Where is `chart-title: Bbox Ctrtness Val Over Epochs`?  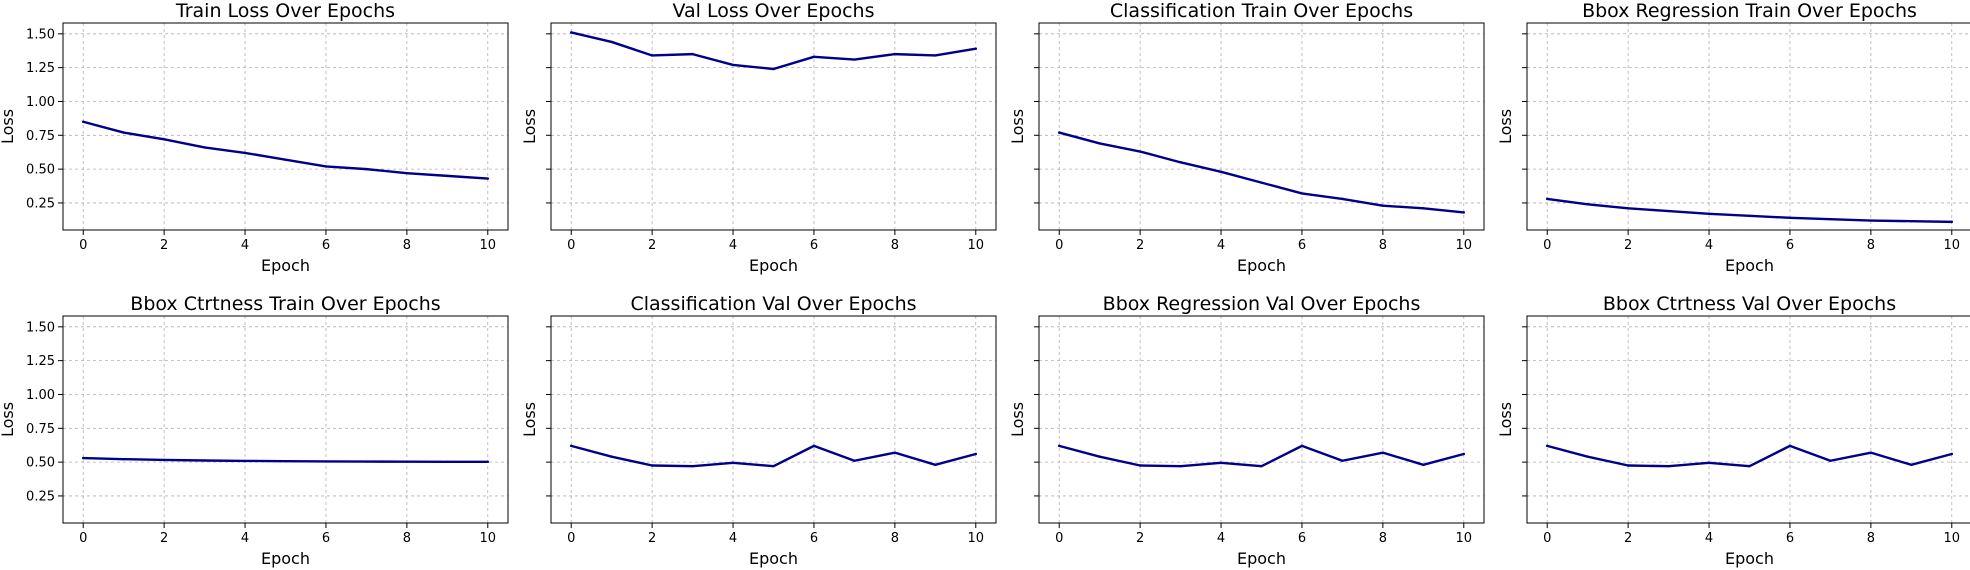
chart-title: Bbox Ctrtness Val Over Epochs is located at coordinates (1749, 304).